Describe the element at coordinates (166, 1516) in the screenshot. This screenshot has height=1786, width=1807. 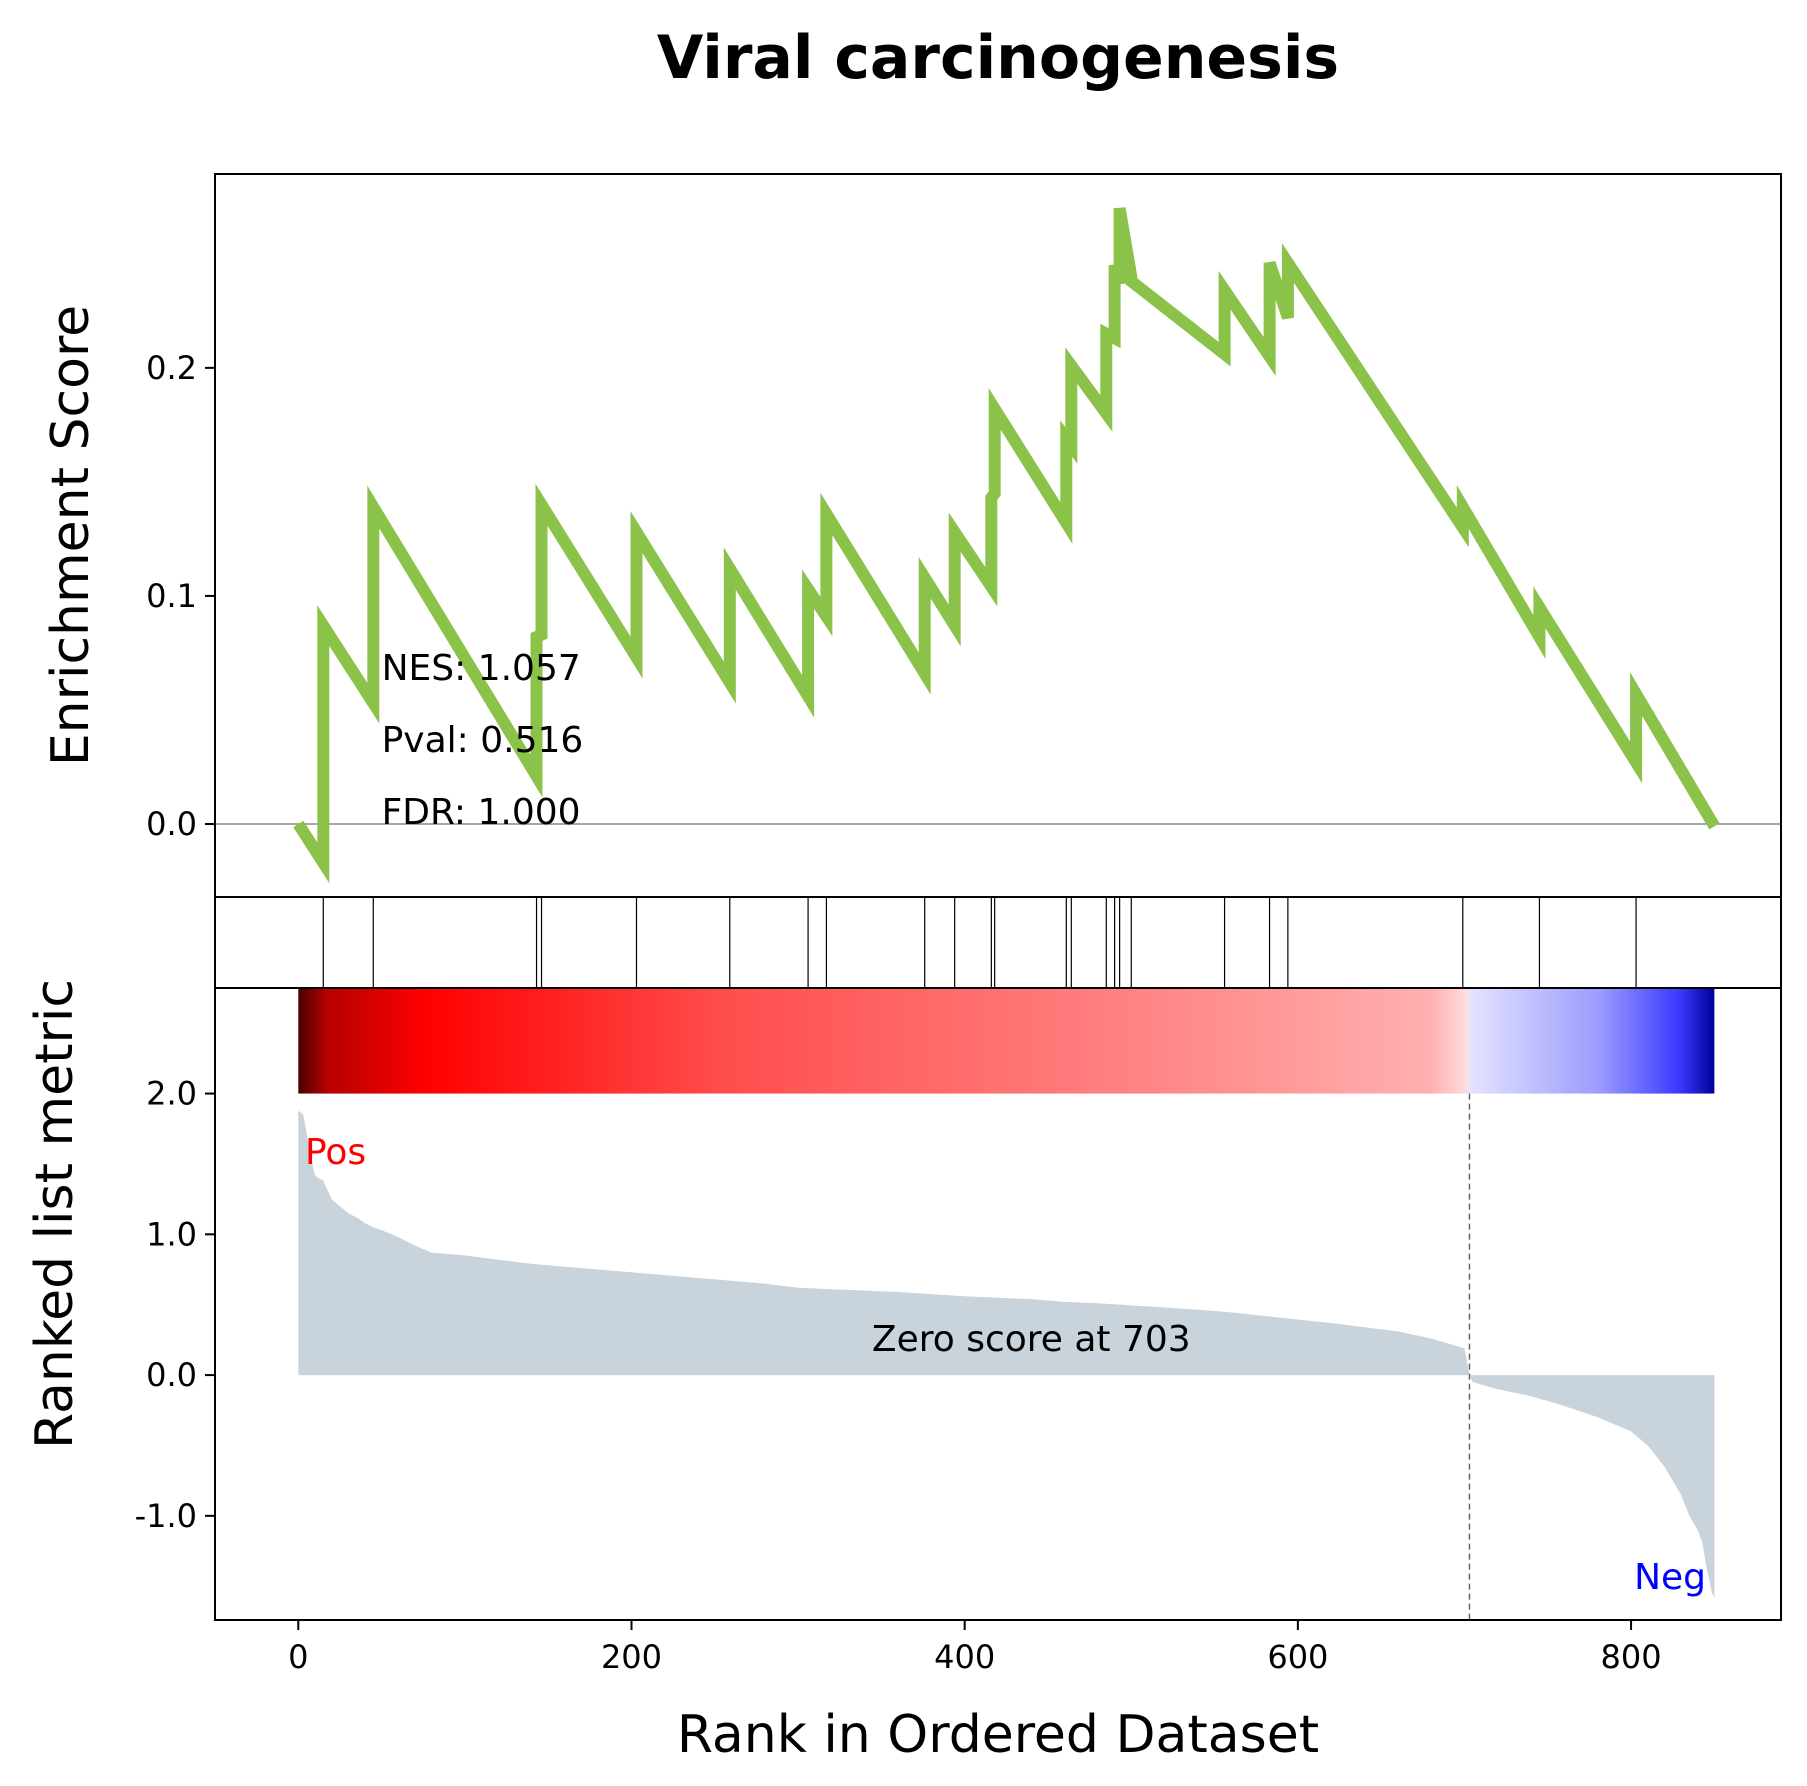
I see `rm-ytick-label: -1.0` at that location.